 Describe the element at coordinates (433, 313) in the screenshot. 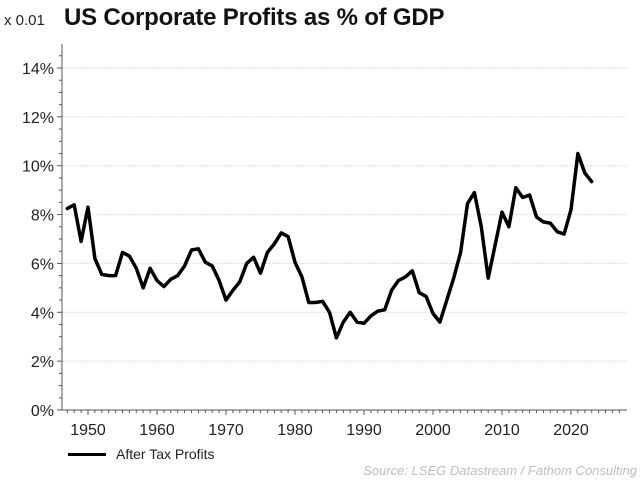

I see `data-point-2000` at that location.